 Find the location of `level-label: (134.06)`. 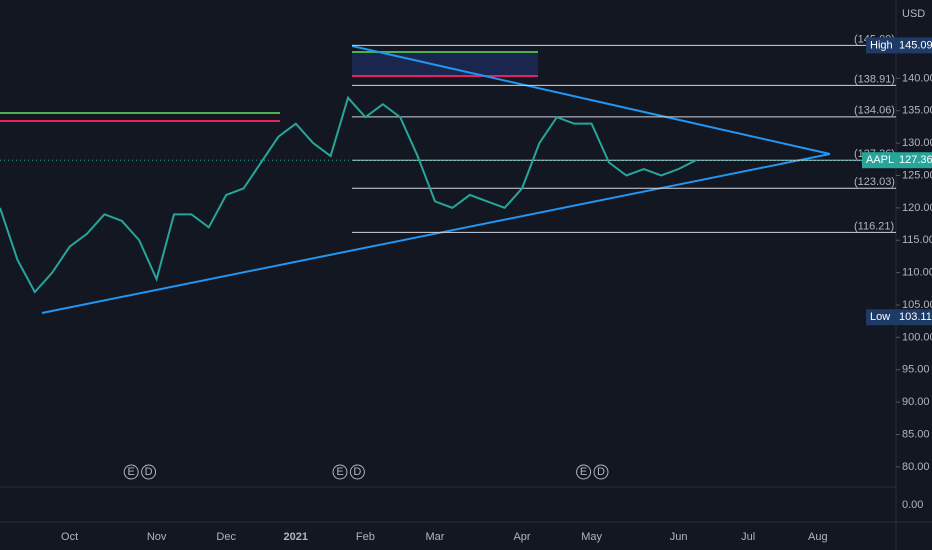

level-label: (134.06) is located at coordinates (874, 111).